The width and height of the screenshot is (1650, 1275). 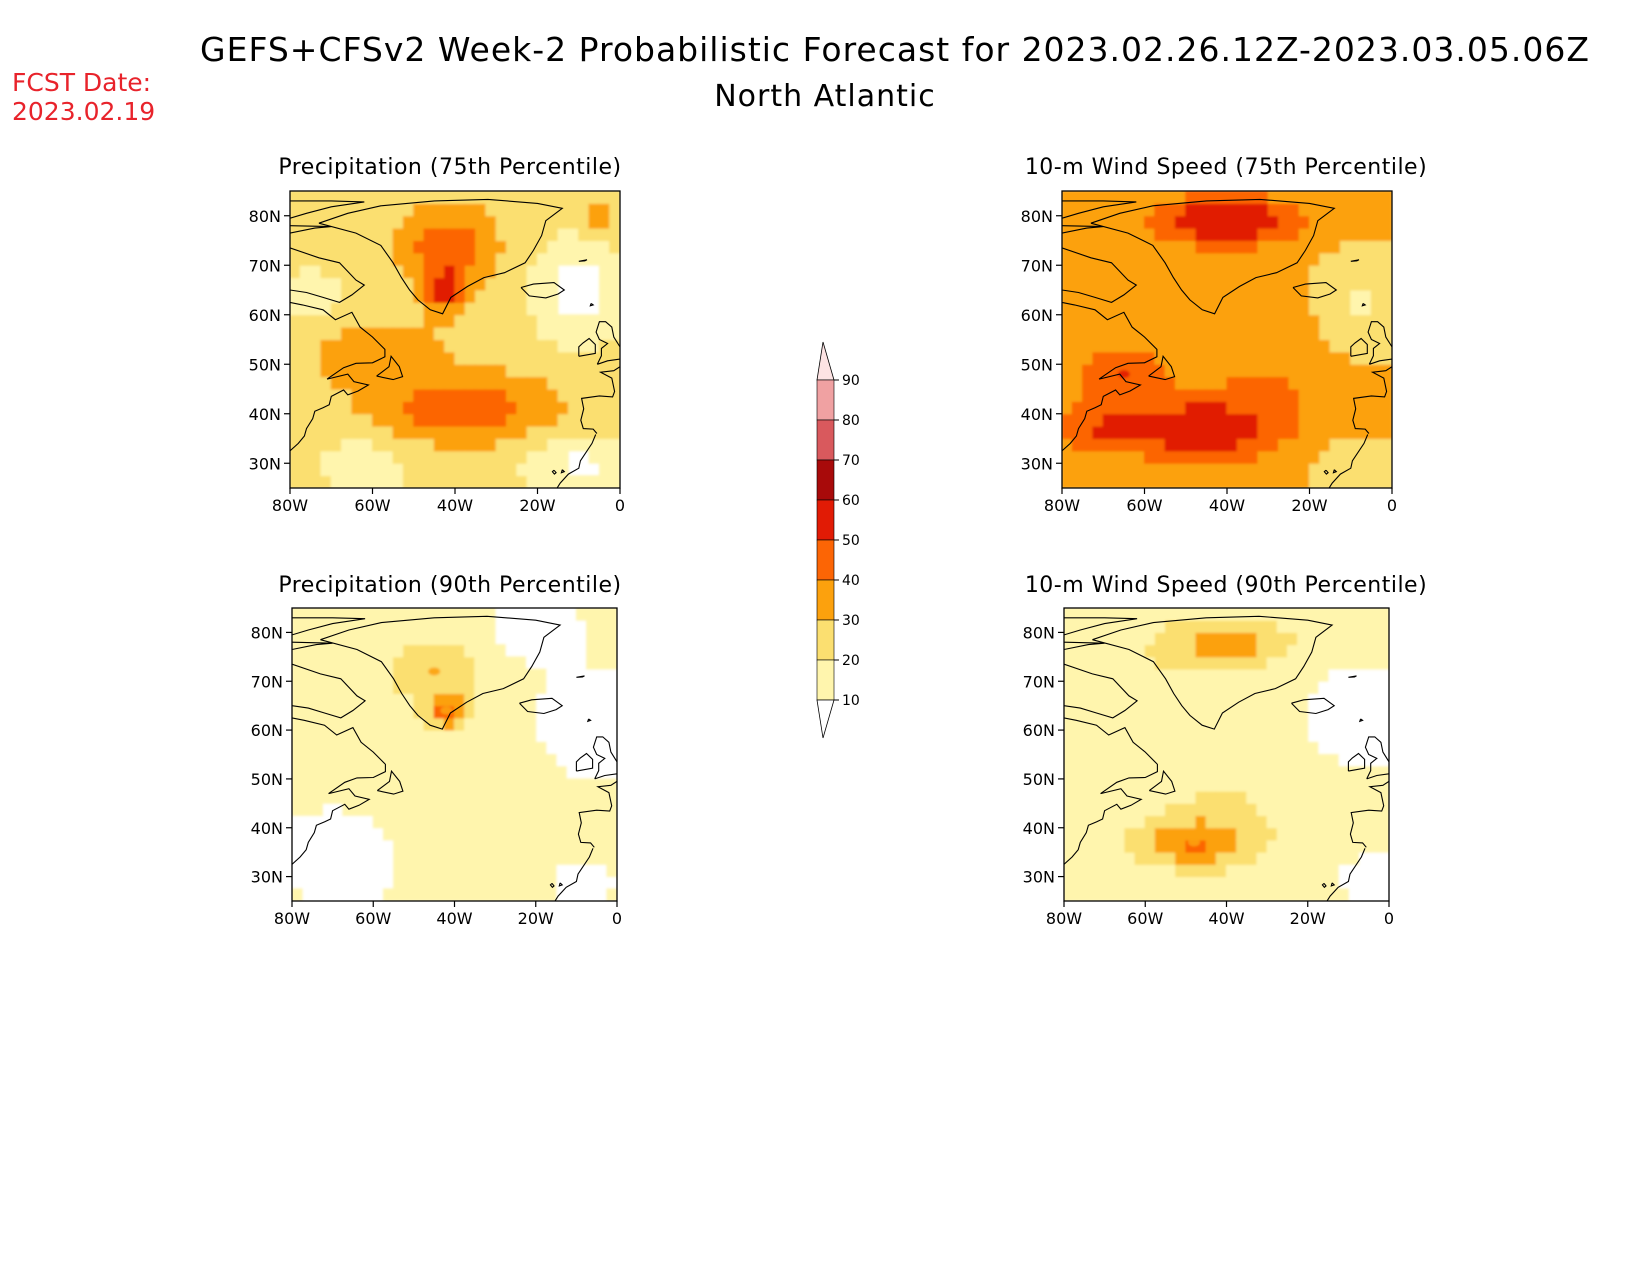 What do you see at coordinates (851, 661) in the screenshot?
I see `colorbar-tick-label: 20` at bounding box center [851, 661].